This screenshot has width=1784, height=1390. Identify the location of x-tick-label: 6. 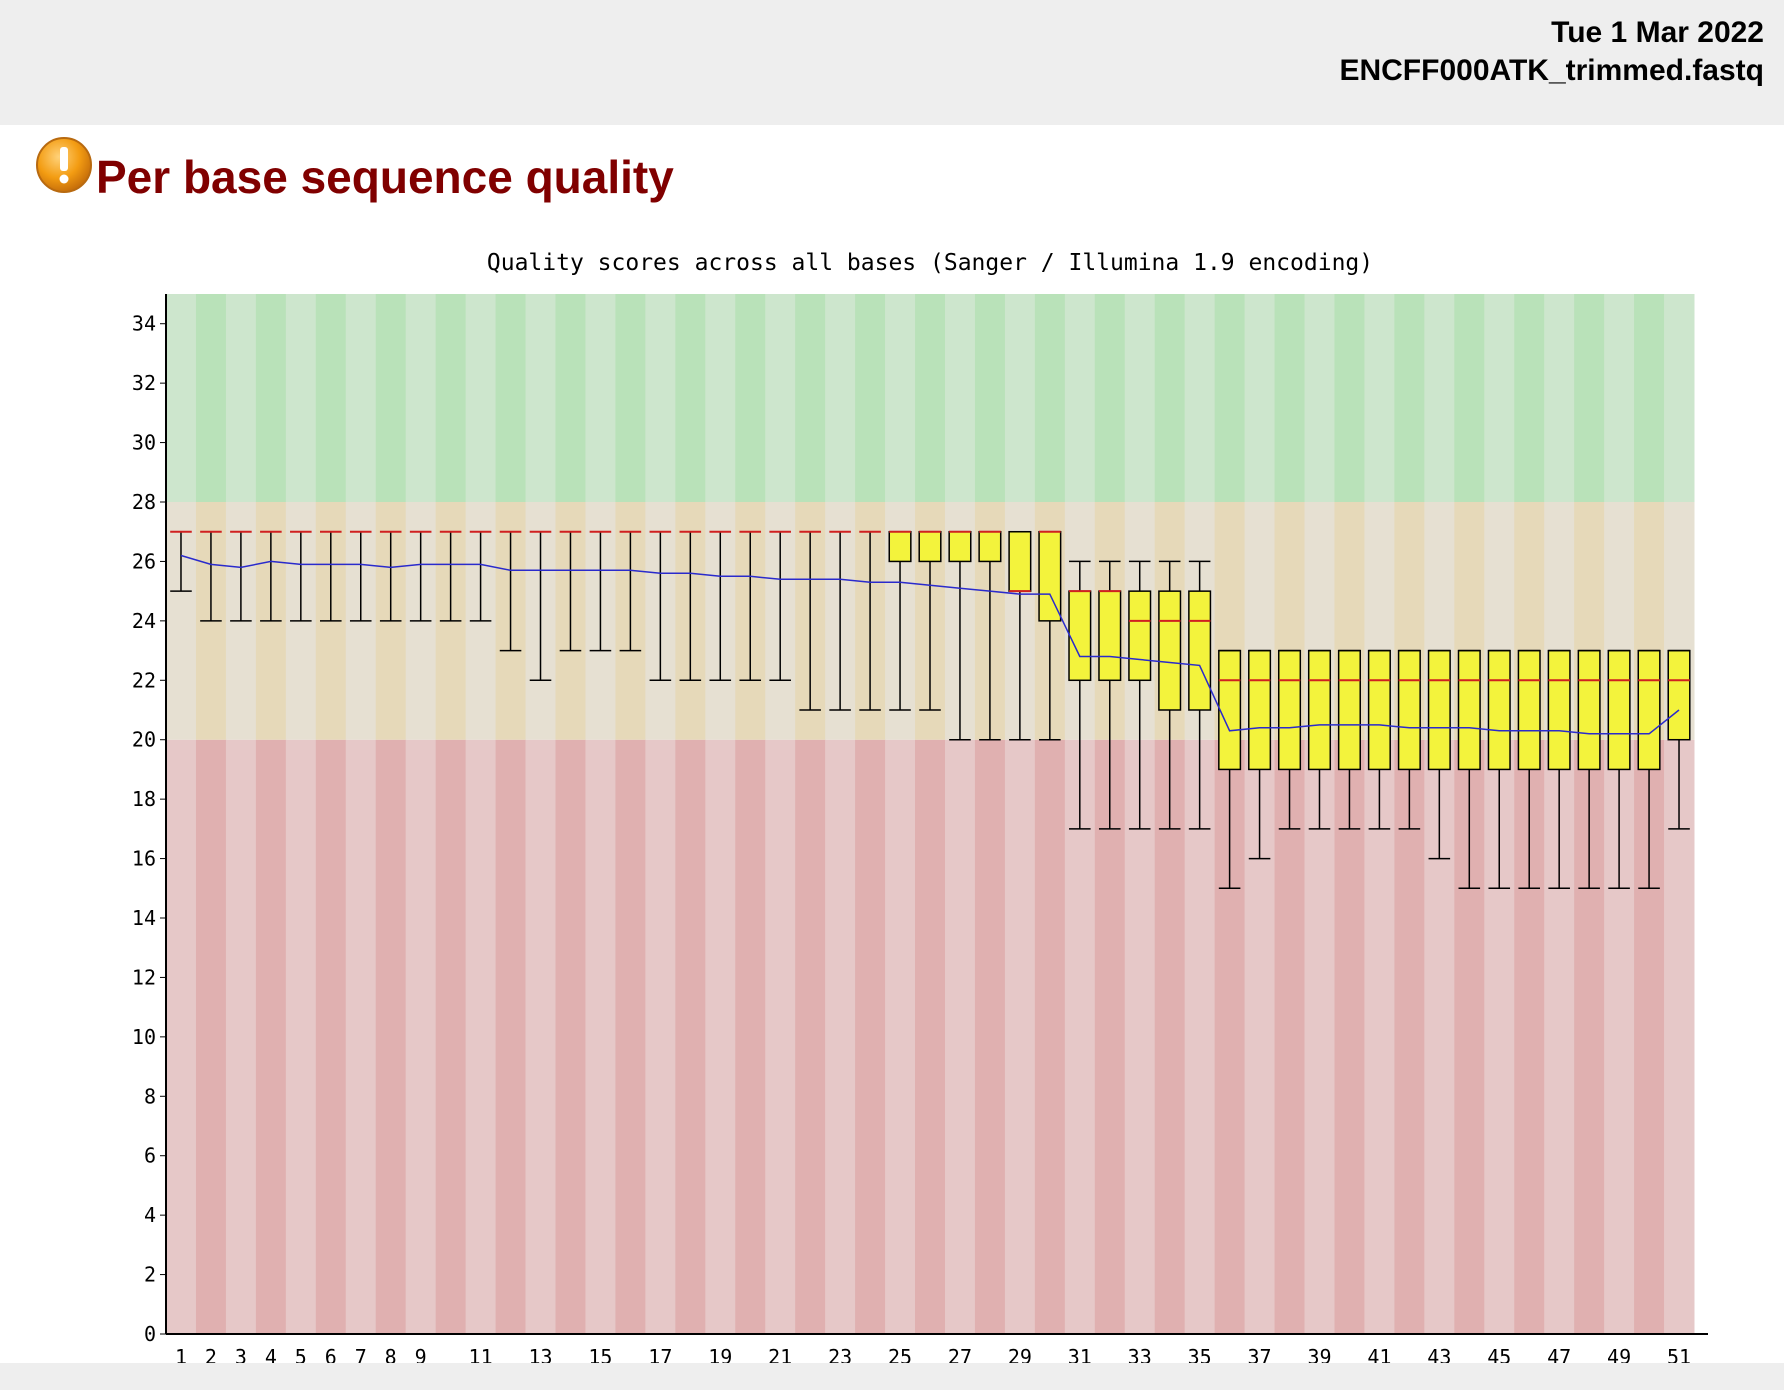
(331, 1354).